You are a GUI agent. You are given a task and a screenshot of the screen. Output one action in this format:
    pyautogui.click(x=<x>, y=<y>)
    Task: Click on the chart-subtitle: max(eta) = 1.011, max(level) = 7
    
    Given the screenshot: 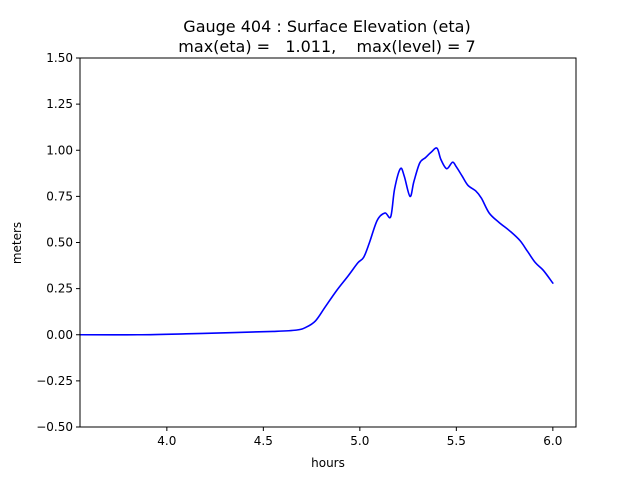 What is the action you would take?
    pyautogui.click(x=326, y=46)
    